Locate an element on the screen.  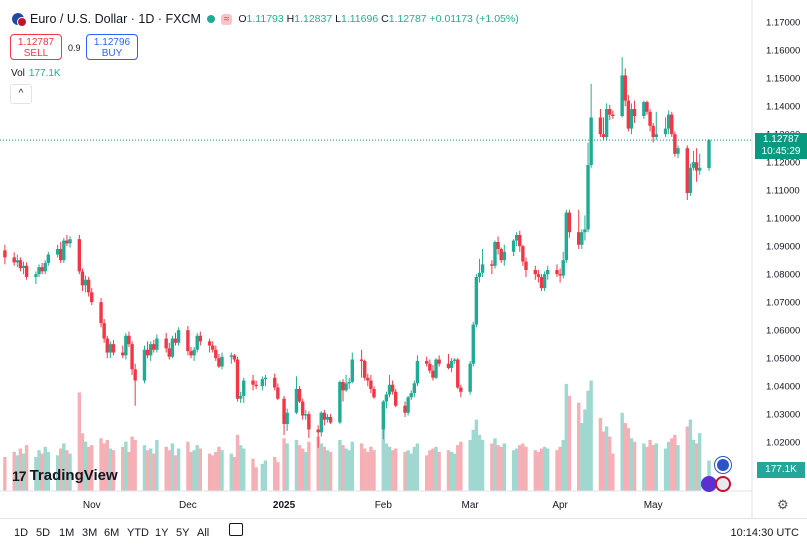
price-tick-label: 1.16000 is located at coordinates (783, 51).